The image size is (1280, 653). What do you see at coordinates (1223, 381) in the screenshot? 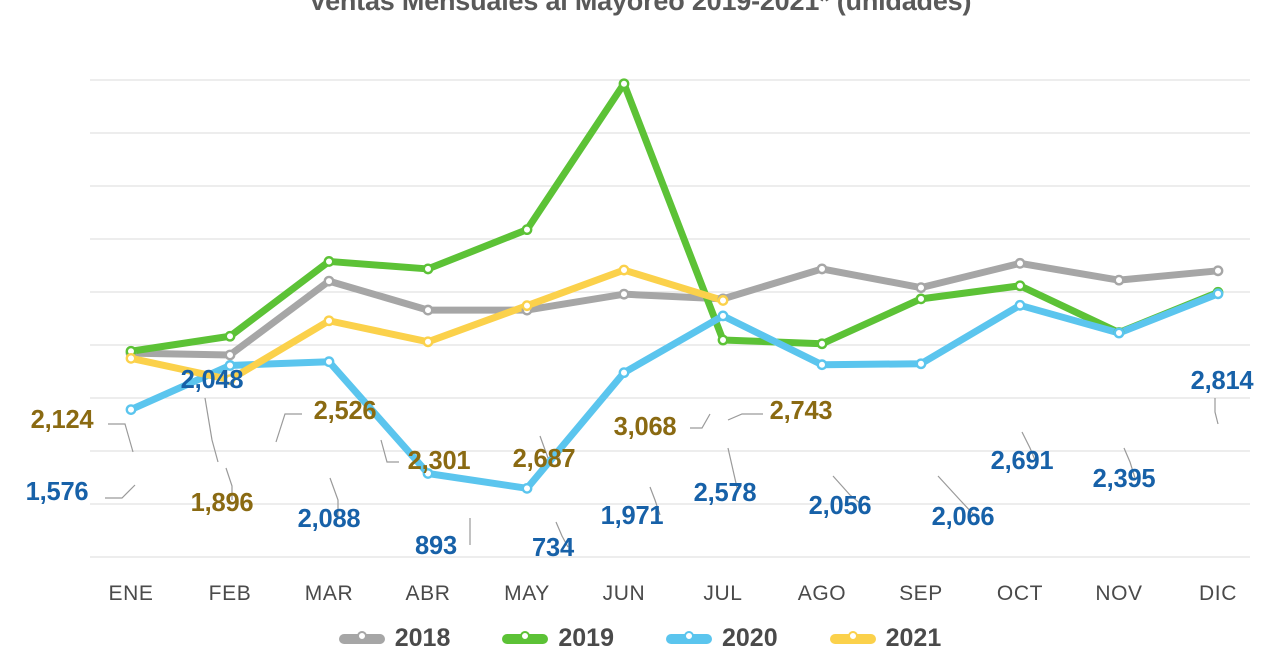
I see `data-label-2020-dic: 2,814` at bounding box center [1223, 381].